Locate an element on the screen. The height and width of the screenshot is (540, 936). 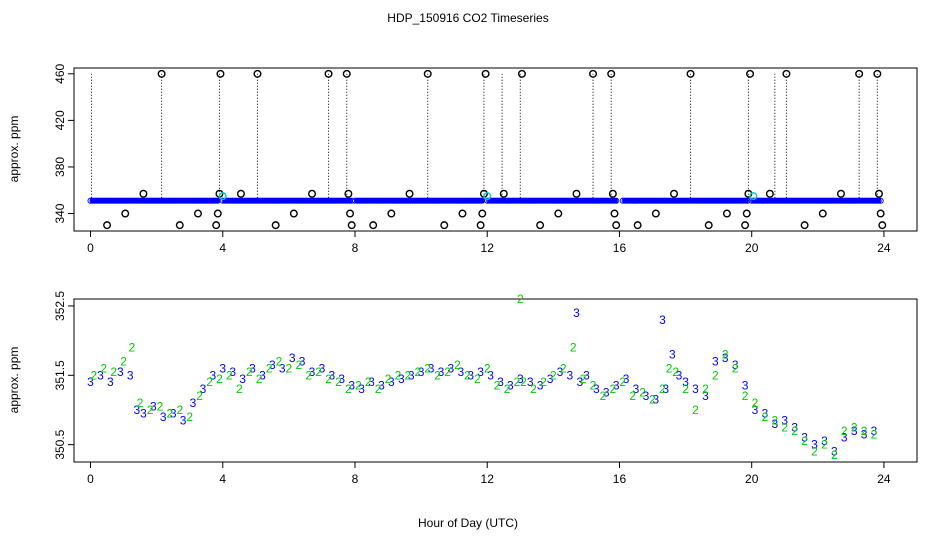
top-x-tick-label: 16 is located at coordinates (620, 248).